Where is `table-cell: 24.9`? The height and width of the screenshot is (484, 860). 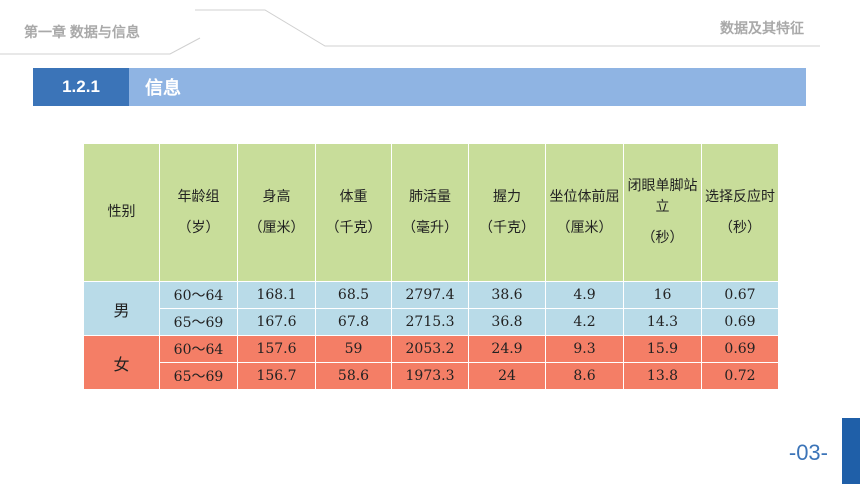 table-cell: 24.9 is located at coordinates (507, 349).